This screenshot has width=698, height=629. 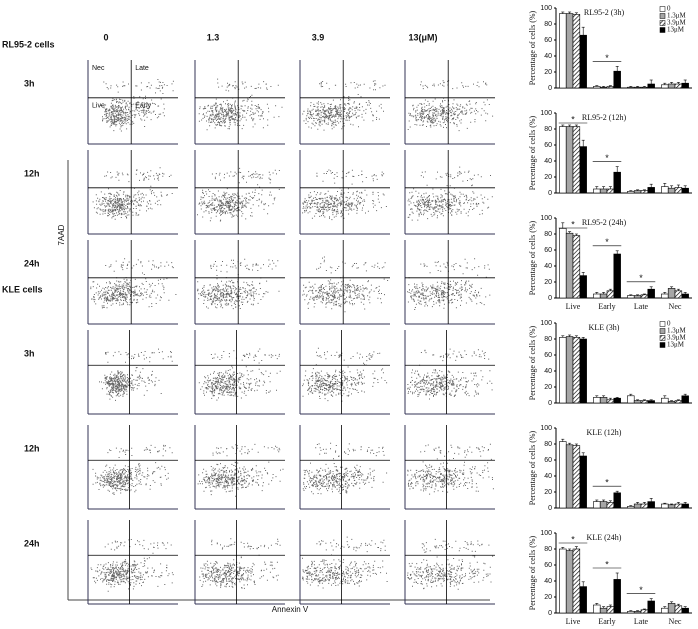 I want to click on time-label: 24h, so click(x=32, y=263).